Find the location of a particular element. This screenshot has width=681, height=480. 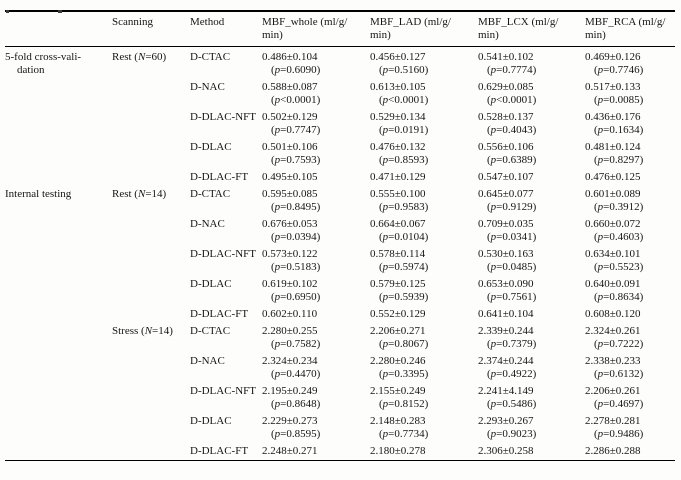

mbf-whole-cell: 0.501±0.106 (p=0.7593) is located at coordinates (316, 154).